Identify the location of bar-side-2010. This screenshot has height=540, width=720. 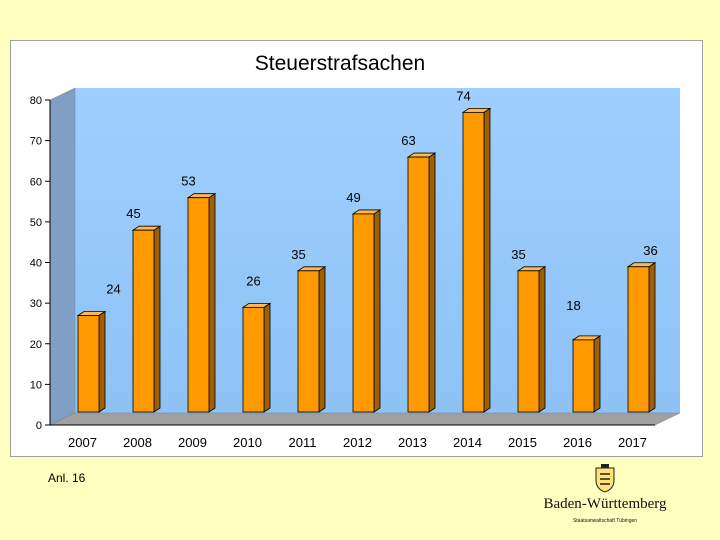
(267, 357).